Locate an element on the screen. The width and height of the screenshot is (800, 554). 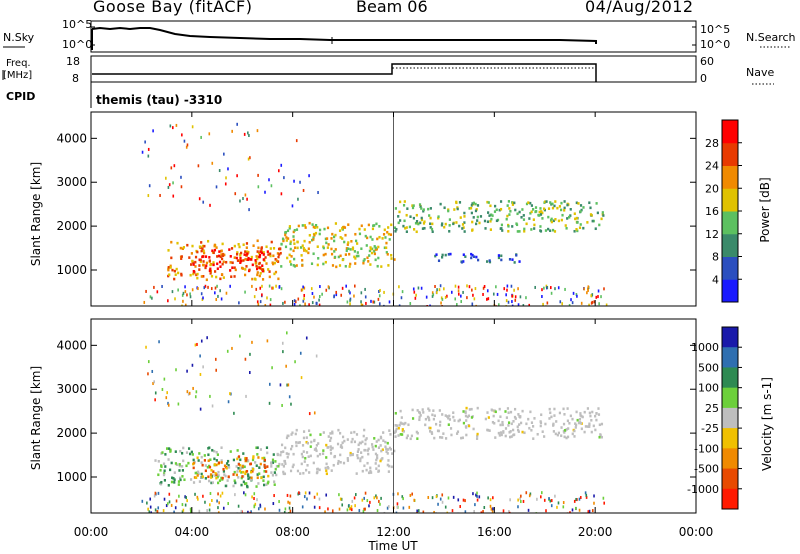
nave-tick-high: 60 is located at coordinates (707, 61).